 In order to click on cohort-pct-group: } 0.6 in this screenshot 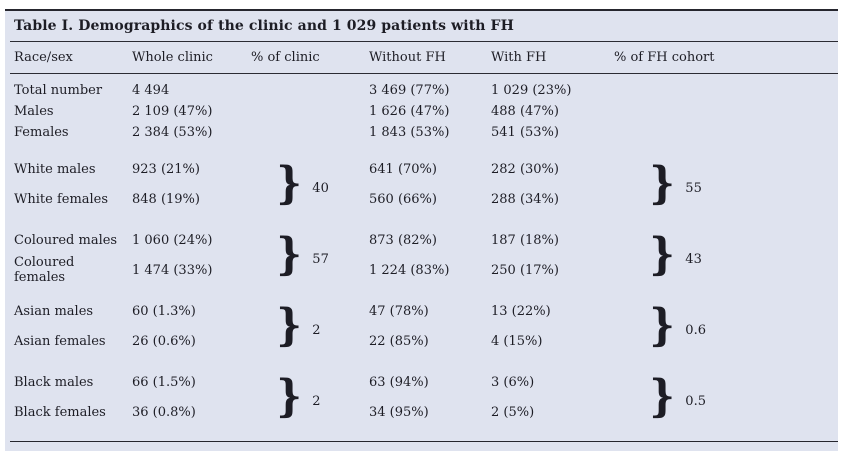, I will do `click(720, 326)`.